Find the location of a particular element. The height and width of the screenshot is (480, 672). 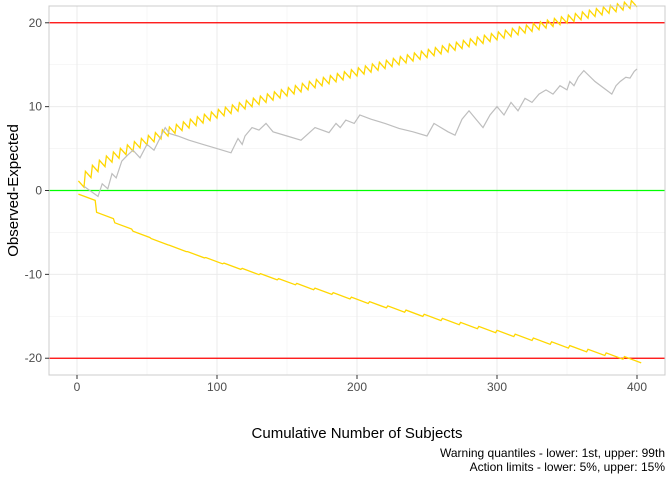

y-axis-ticks: -20 -10 0 10 20 is located at coordinates (37, 190).